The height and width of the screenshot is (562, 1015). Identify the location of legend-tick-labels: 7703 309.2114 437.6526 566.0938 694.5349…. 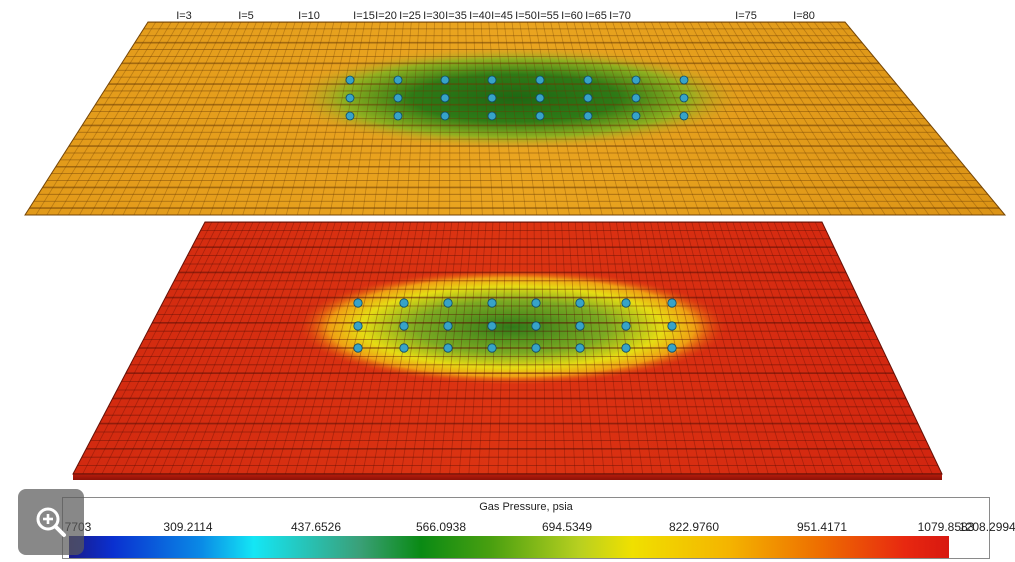
(539, 527).